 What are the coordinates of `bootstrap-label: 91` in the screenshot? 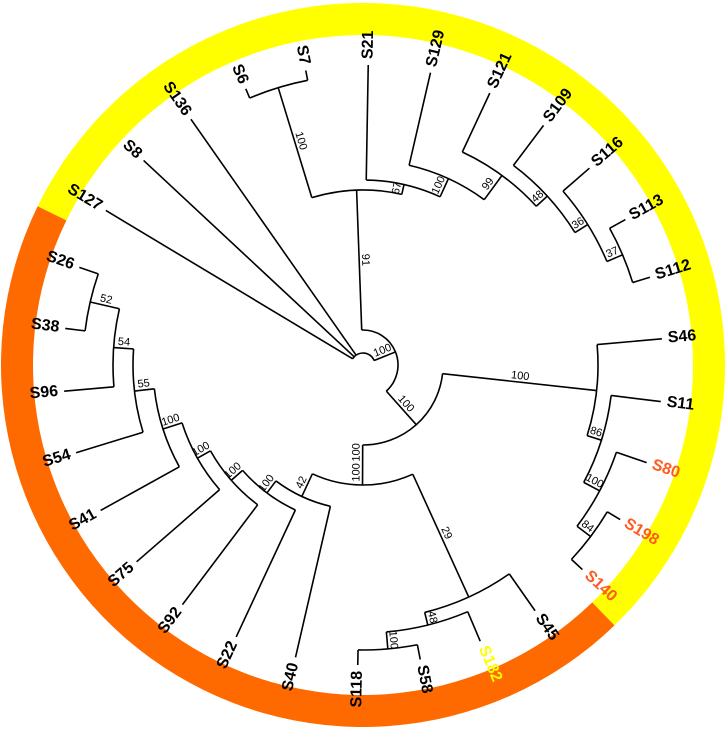 It's located at (365, 260).